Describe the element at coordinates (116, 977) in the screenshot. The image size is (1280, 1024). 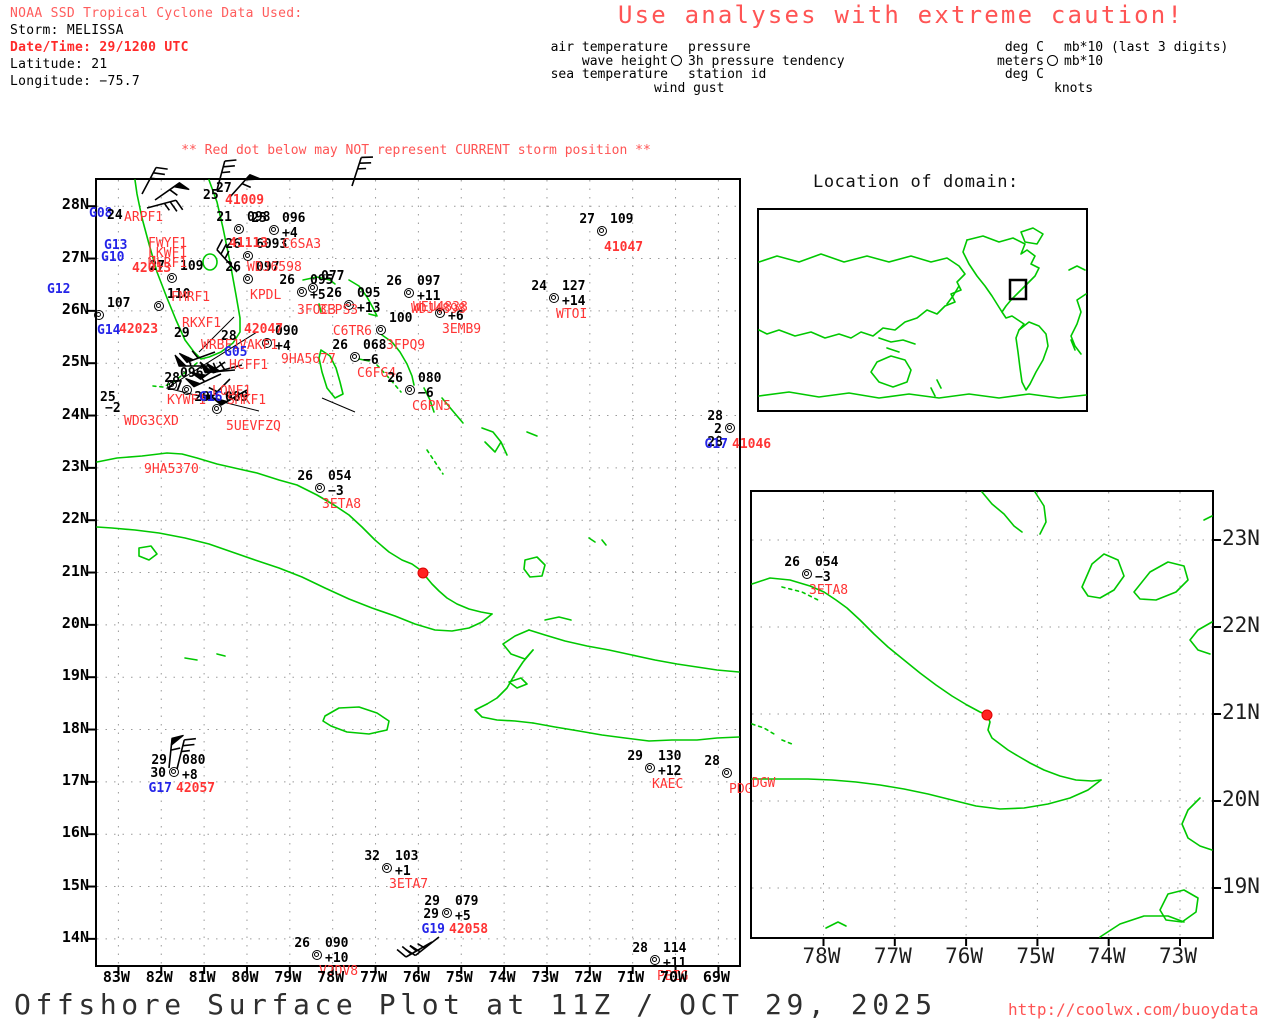
I see `axis-label: 83W` at that location.